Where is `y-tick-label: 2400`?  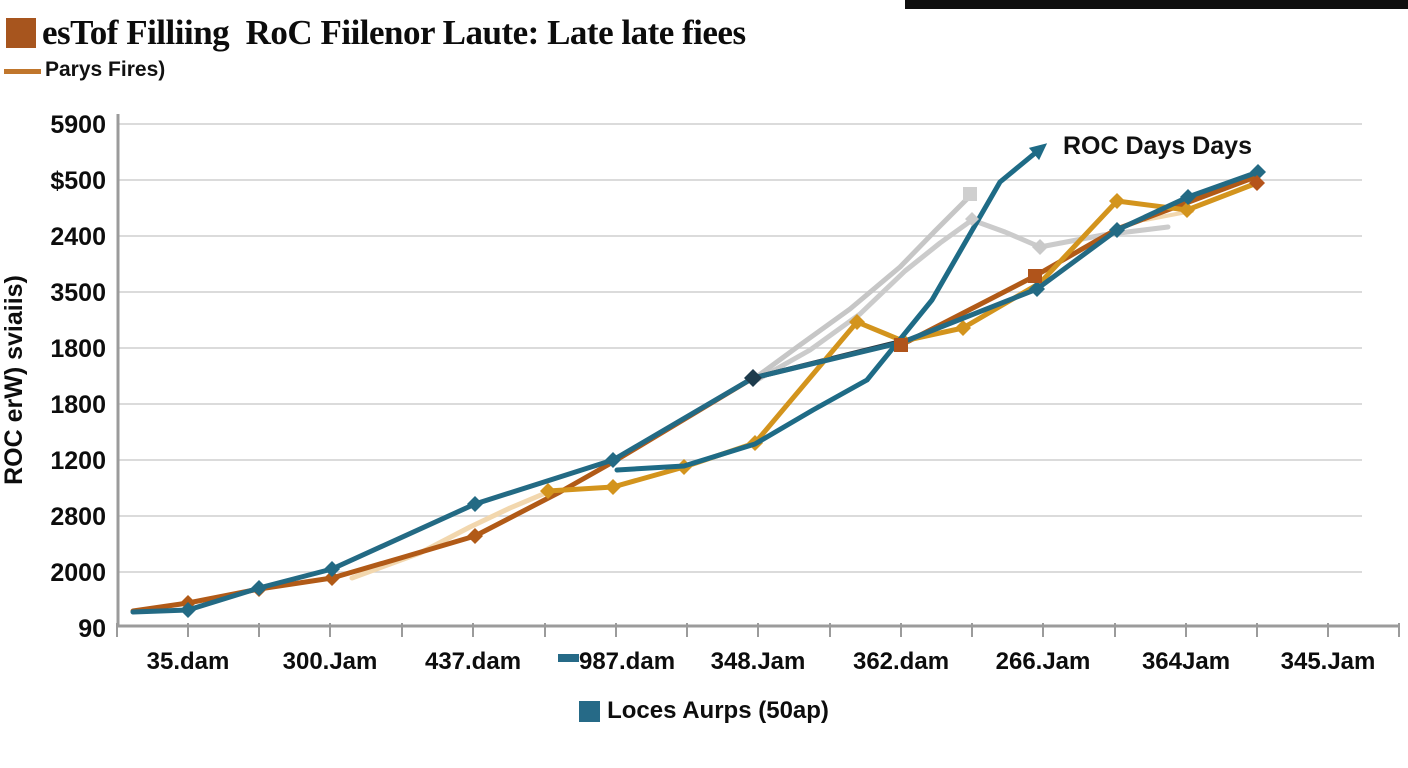 y-tick-label: 2400 is located at coordinates (78, 237).